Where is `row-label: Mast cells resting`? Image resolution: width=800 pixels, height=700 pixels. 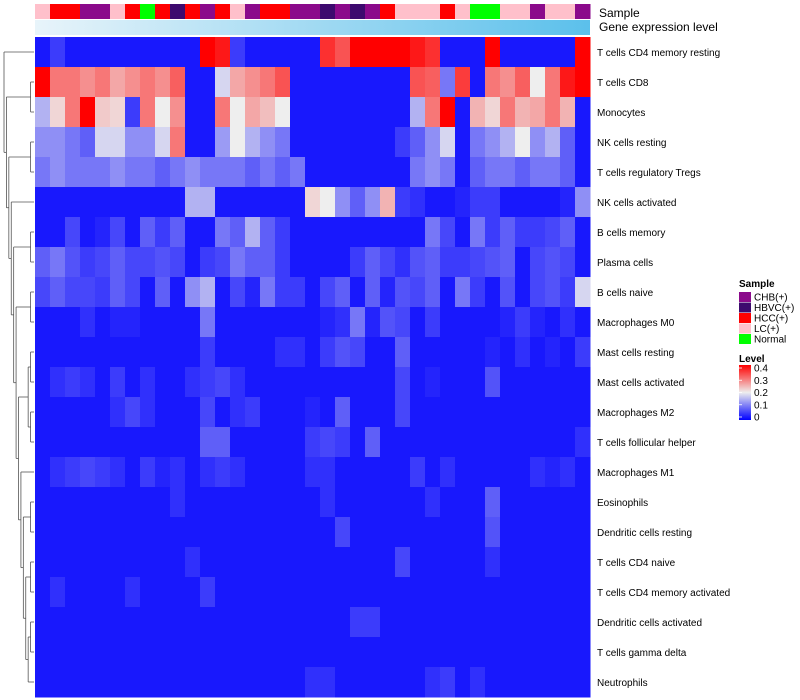
row-label: Mast cells resting is located at coordinates (635, 353).